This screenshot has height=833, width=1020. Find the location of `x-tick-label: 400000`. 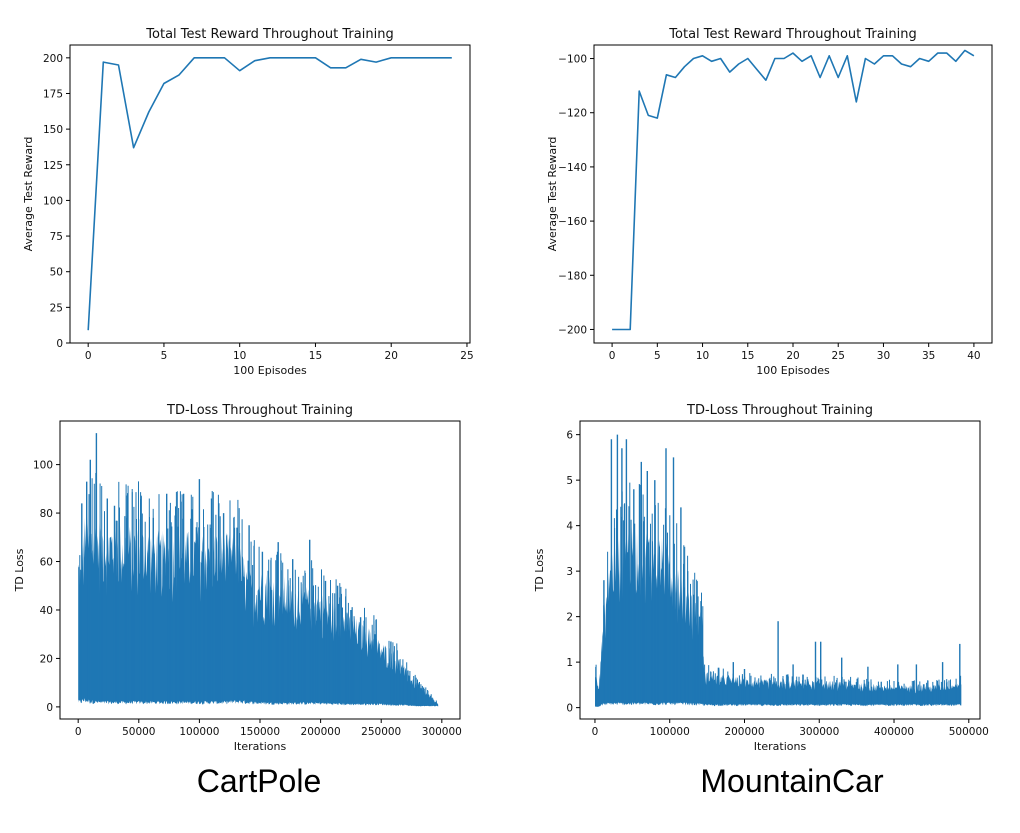

x-tick-label: 400000 is located at coordinates (894, 732).